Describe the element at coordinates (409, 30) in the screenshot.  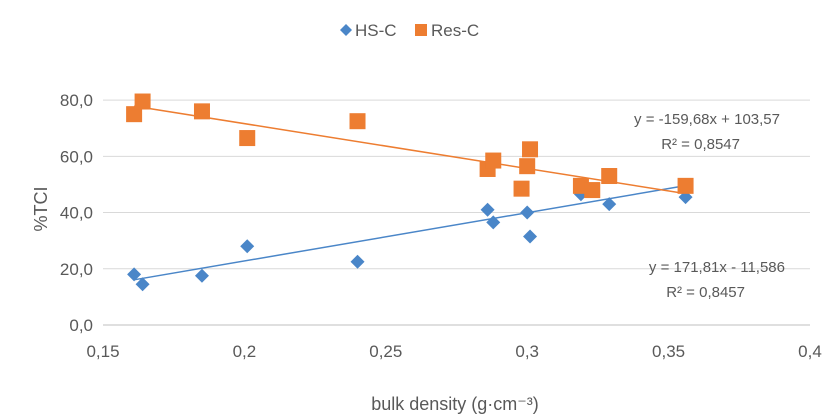
I see `legend: HS-C Res-C` at that location.